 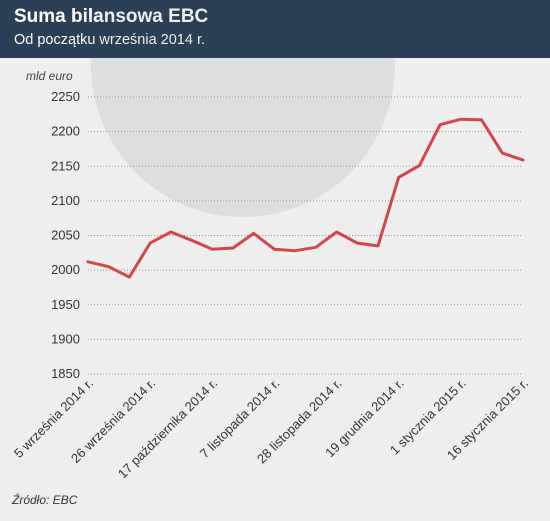 I want to click on y-tick-label: 2000, so click(x=65, y=269).